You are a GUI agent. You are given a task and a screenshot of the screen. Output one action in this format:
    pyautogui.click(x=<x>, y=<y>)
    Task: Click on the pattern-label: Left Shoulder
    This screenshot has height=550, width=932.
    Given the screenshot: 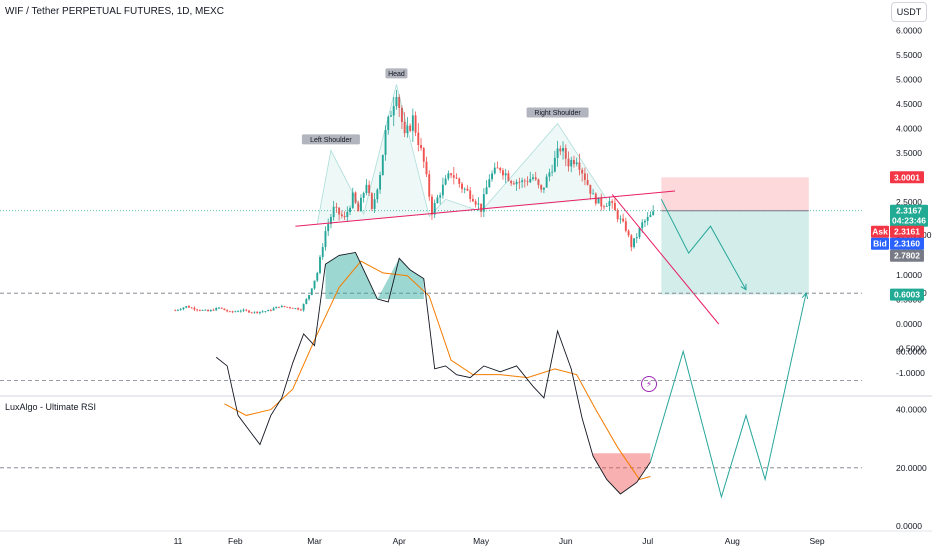 What is the action you would take?
    pyautogui.click(x=331, y=140)
    